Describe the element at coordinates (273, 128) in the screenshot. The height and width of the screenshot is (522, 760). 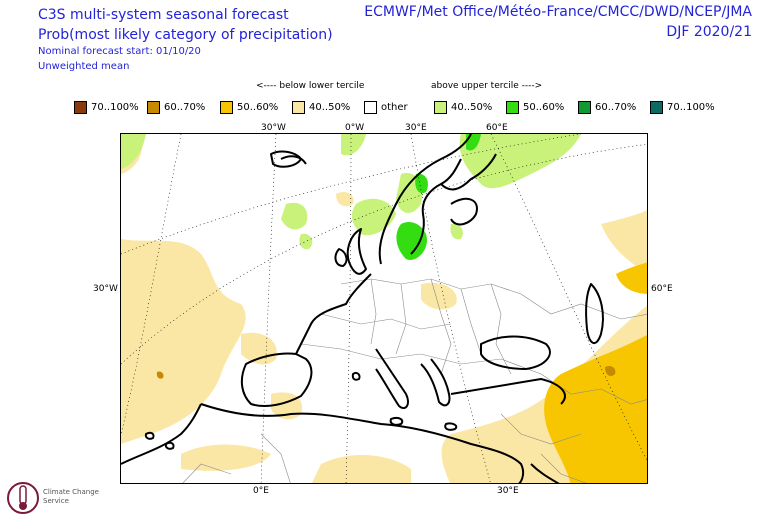
I see `axis-label-top: 30°W` at that location.